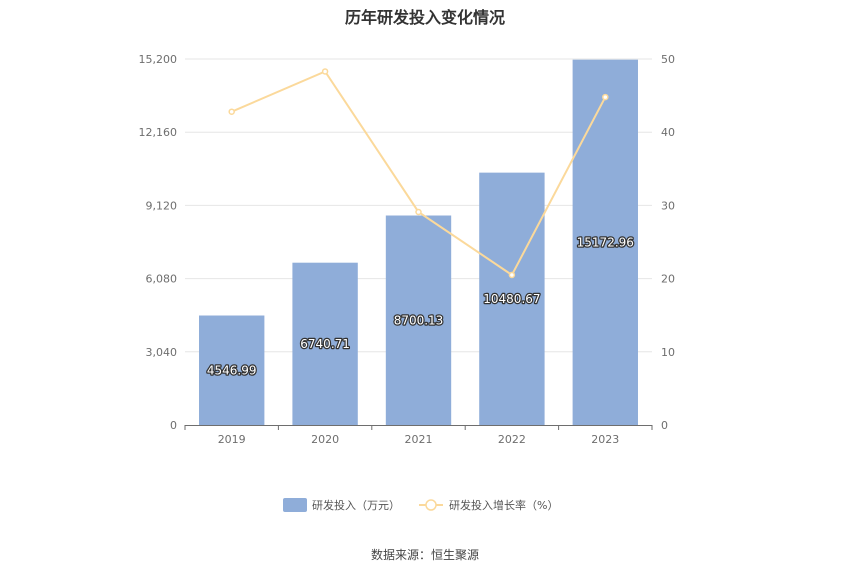  Describe the element at coordinates (162, 205) in the screenshot. I see `y-left-tick-label: 9,120` at that location.